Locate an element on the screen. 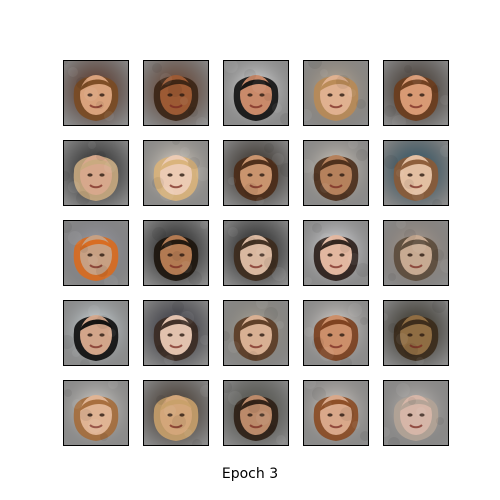 The height and width of the screenshot is (500, 500). face-sample-r1-c3 is located at coordinates (256, 93).